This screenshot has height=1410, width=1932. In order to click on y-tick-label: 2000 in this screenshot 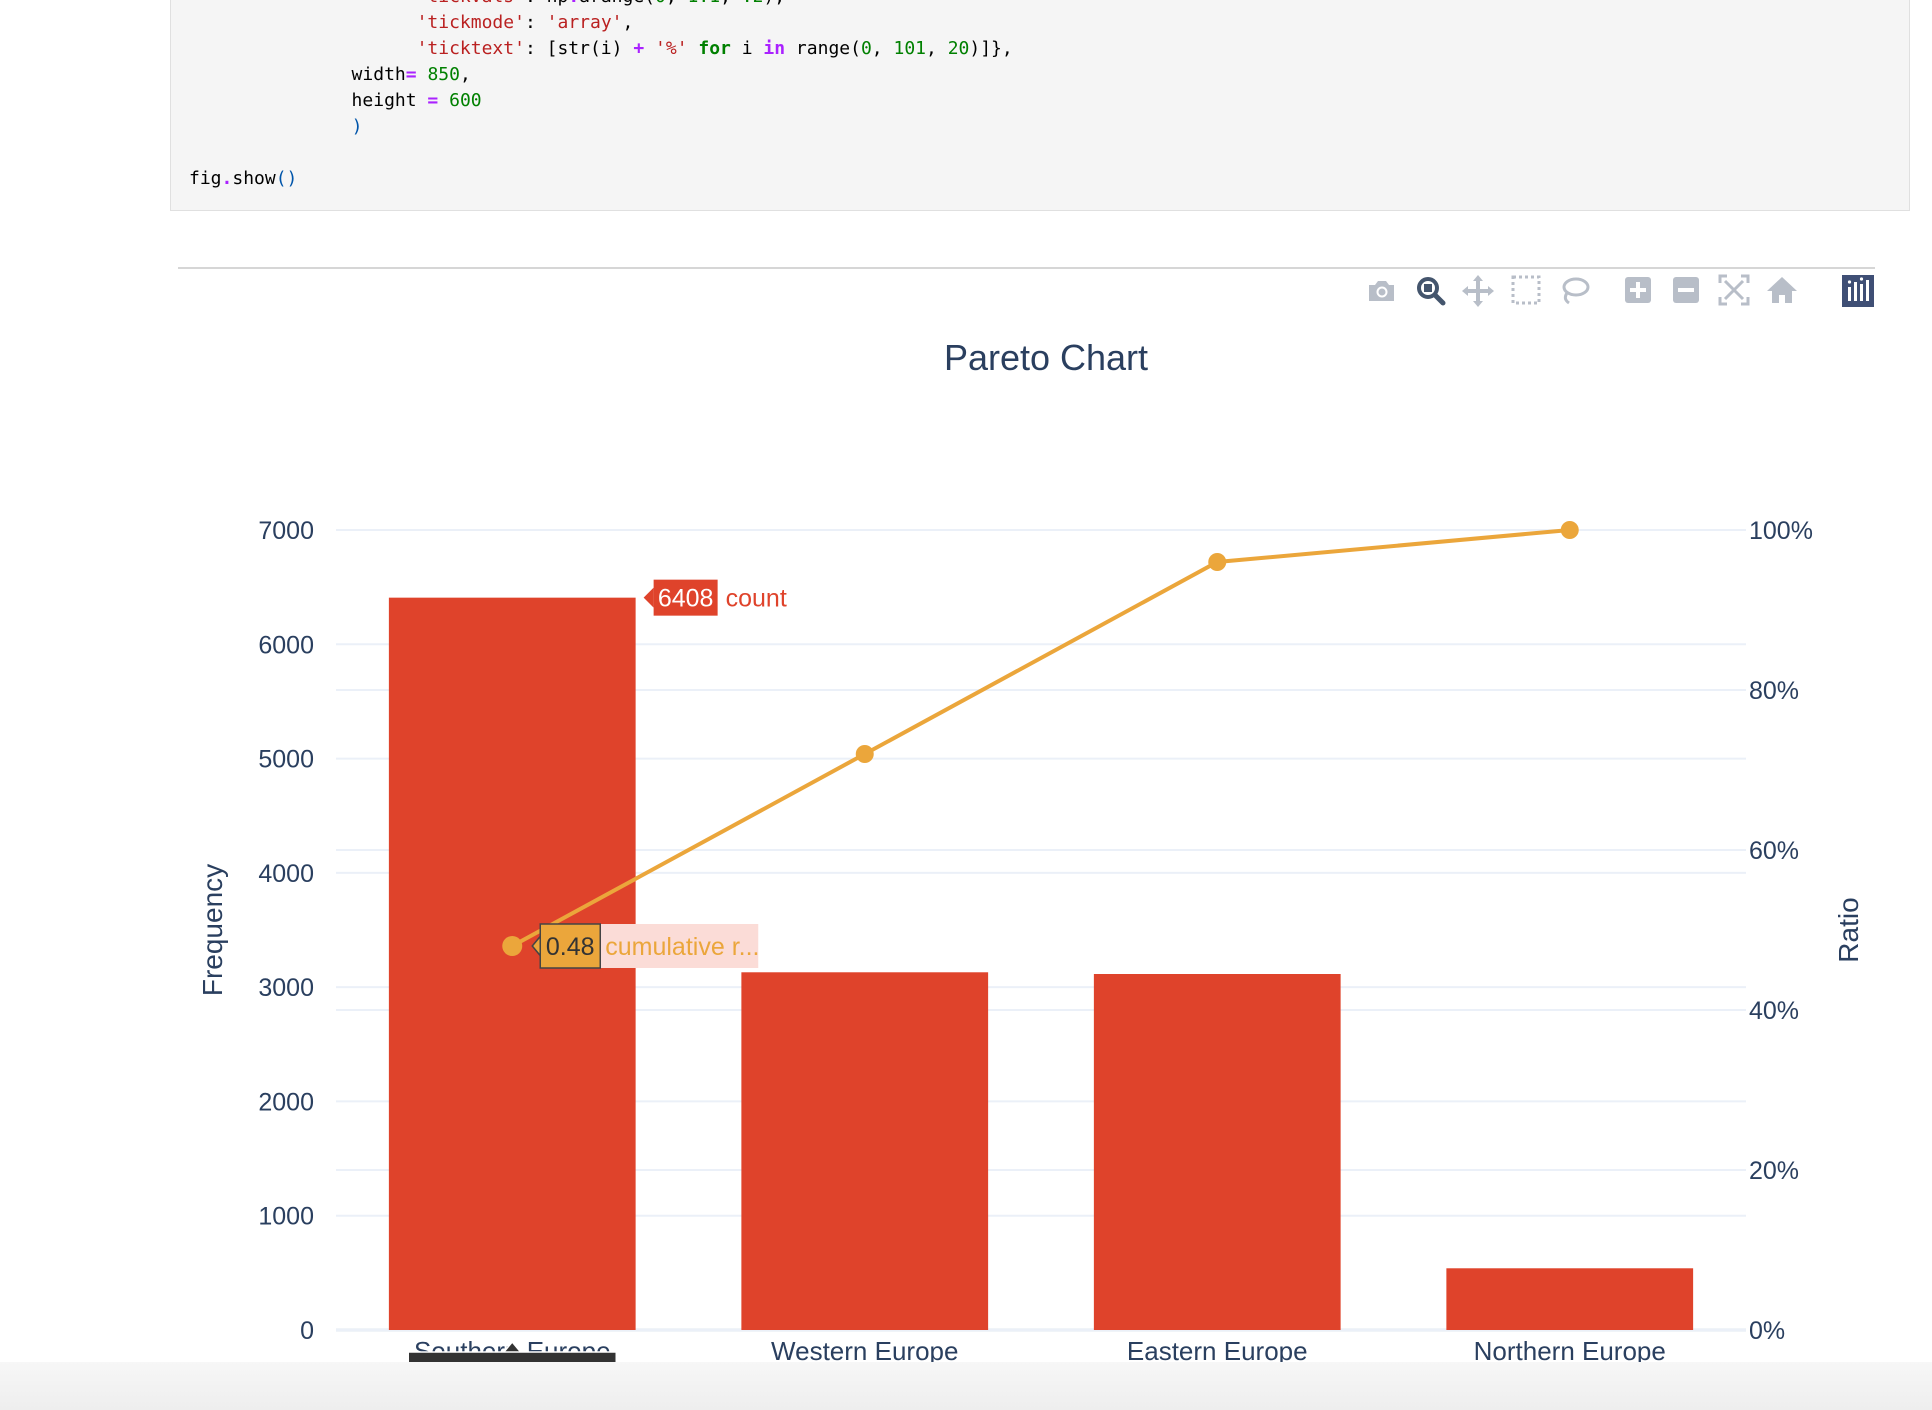, I will do `click(286, 1102)`.